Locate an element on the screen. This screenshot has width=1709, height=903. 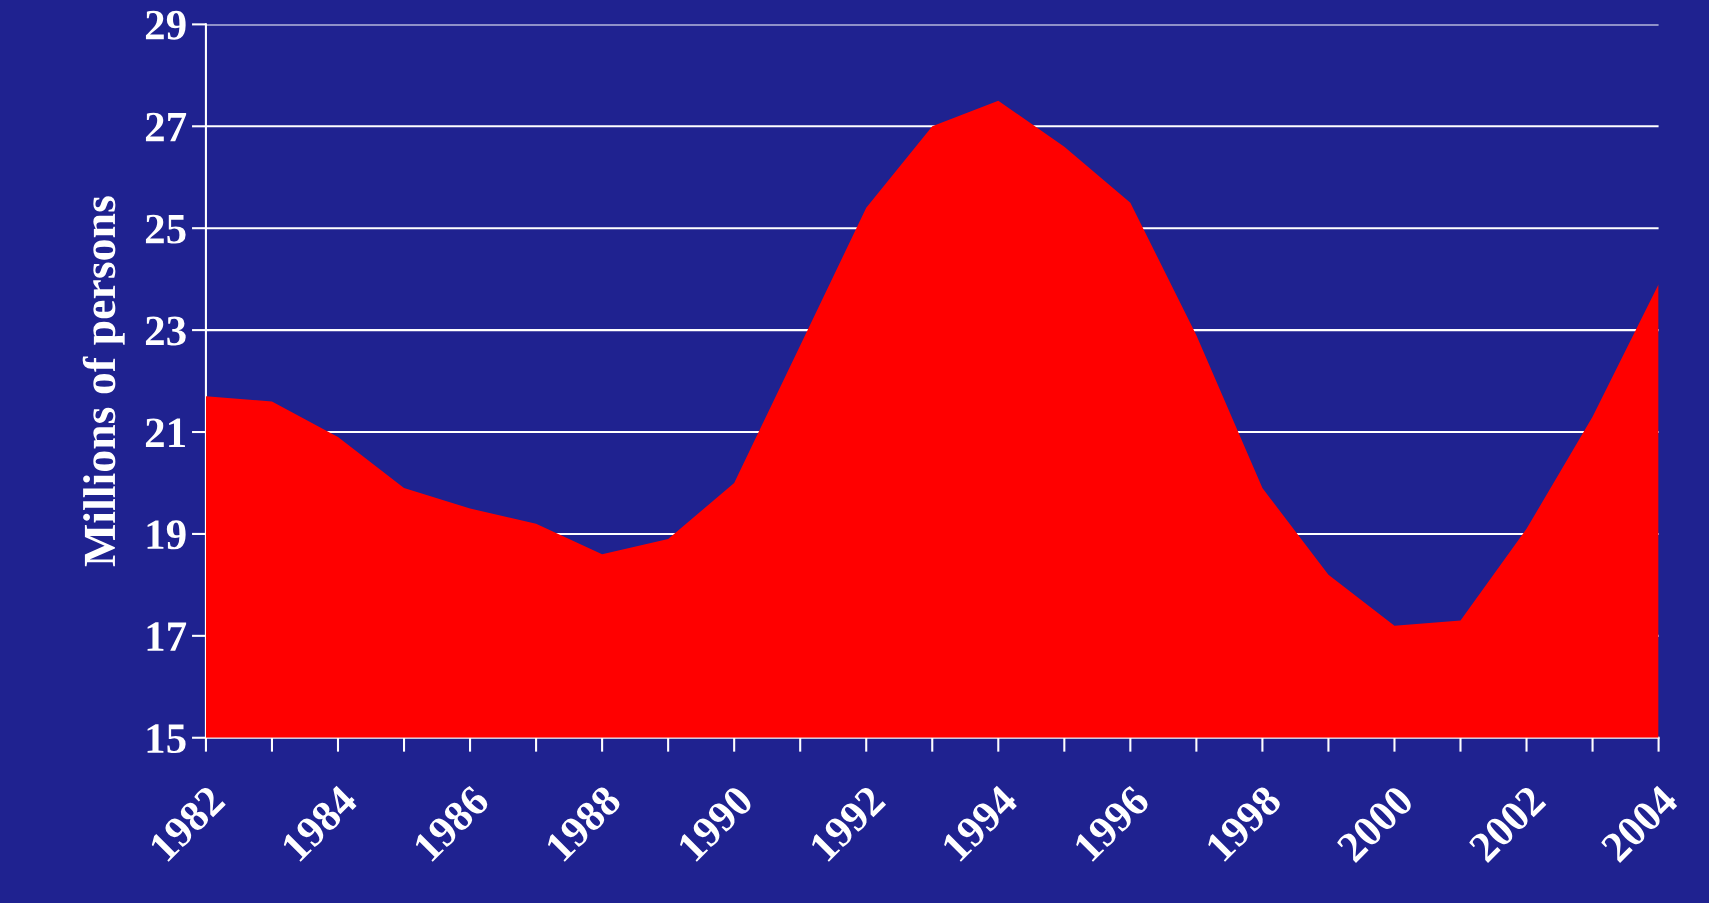
y-tick-label: 17 is located at coordinates (167, 636).